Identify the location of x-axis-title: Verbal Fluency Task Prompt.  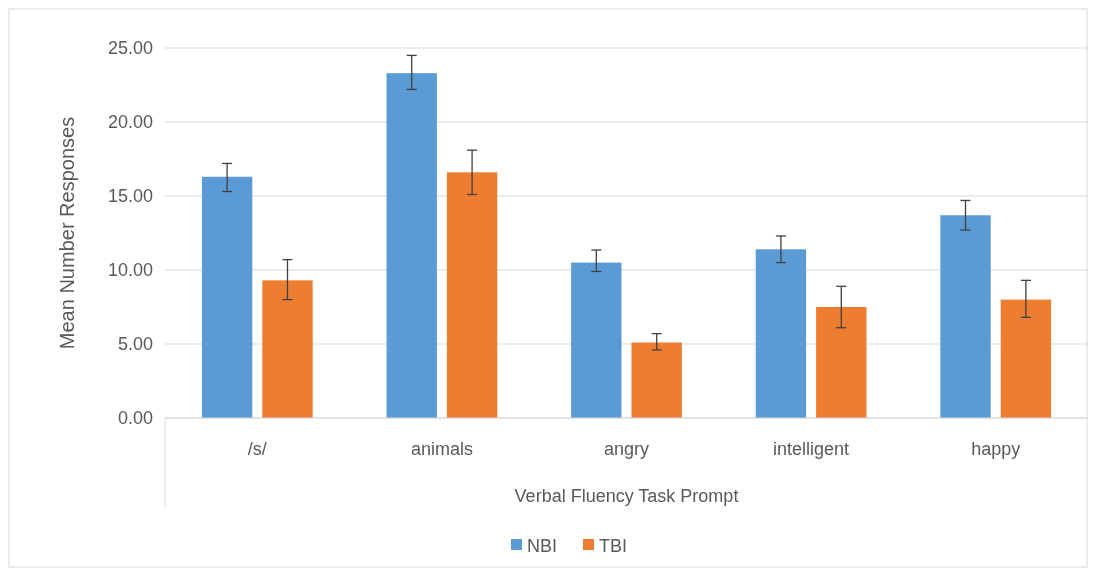
(626, 496).